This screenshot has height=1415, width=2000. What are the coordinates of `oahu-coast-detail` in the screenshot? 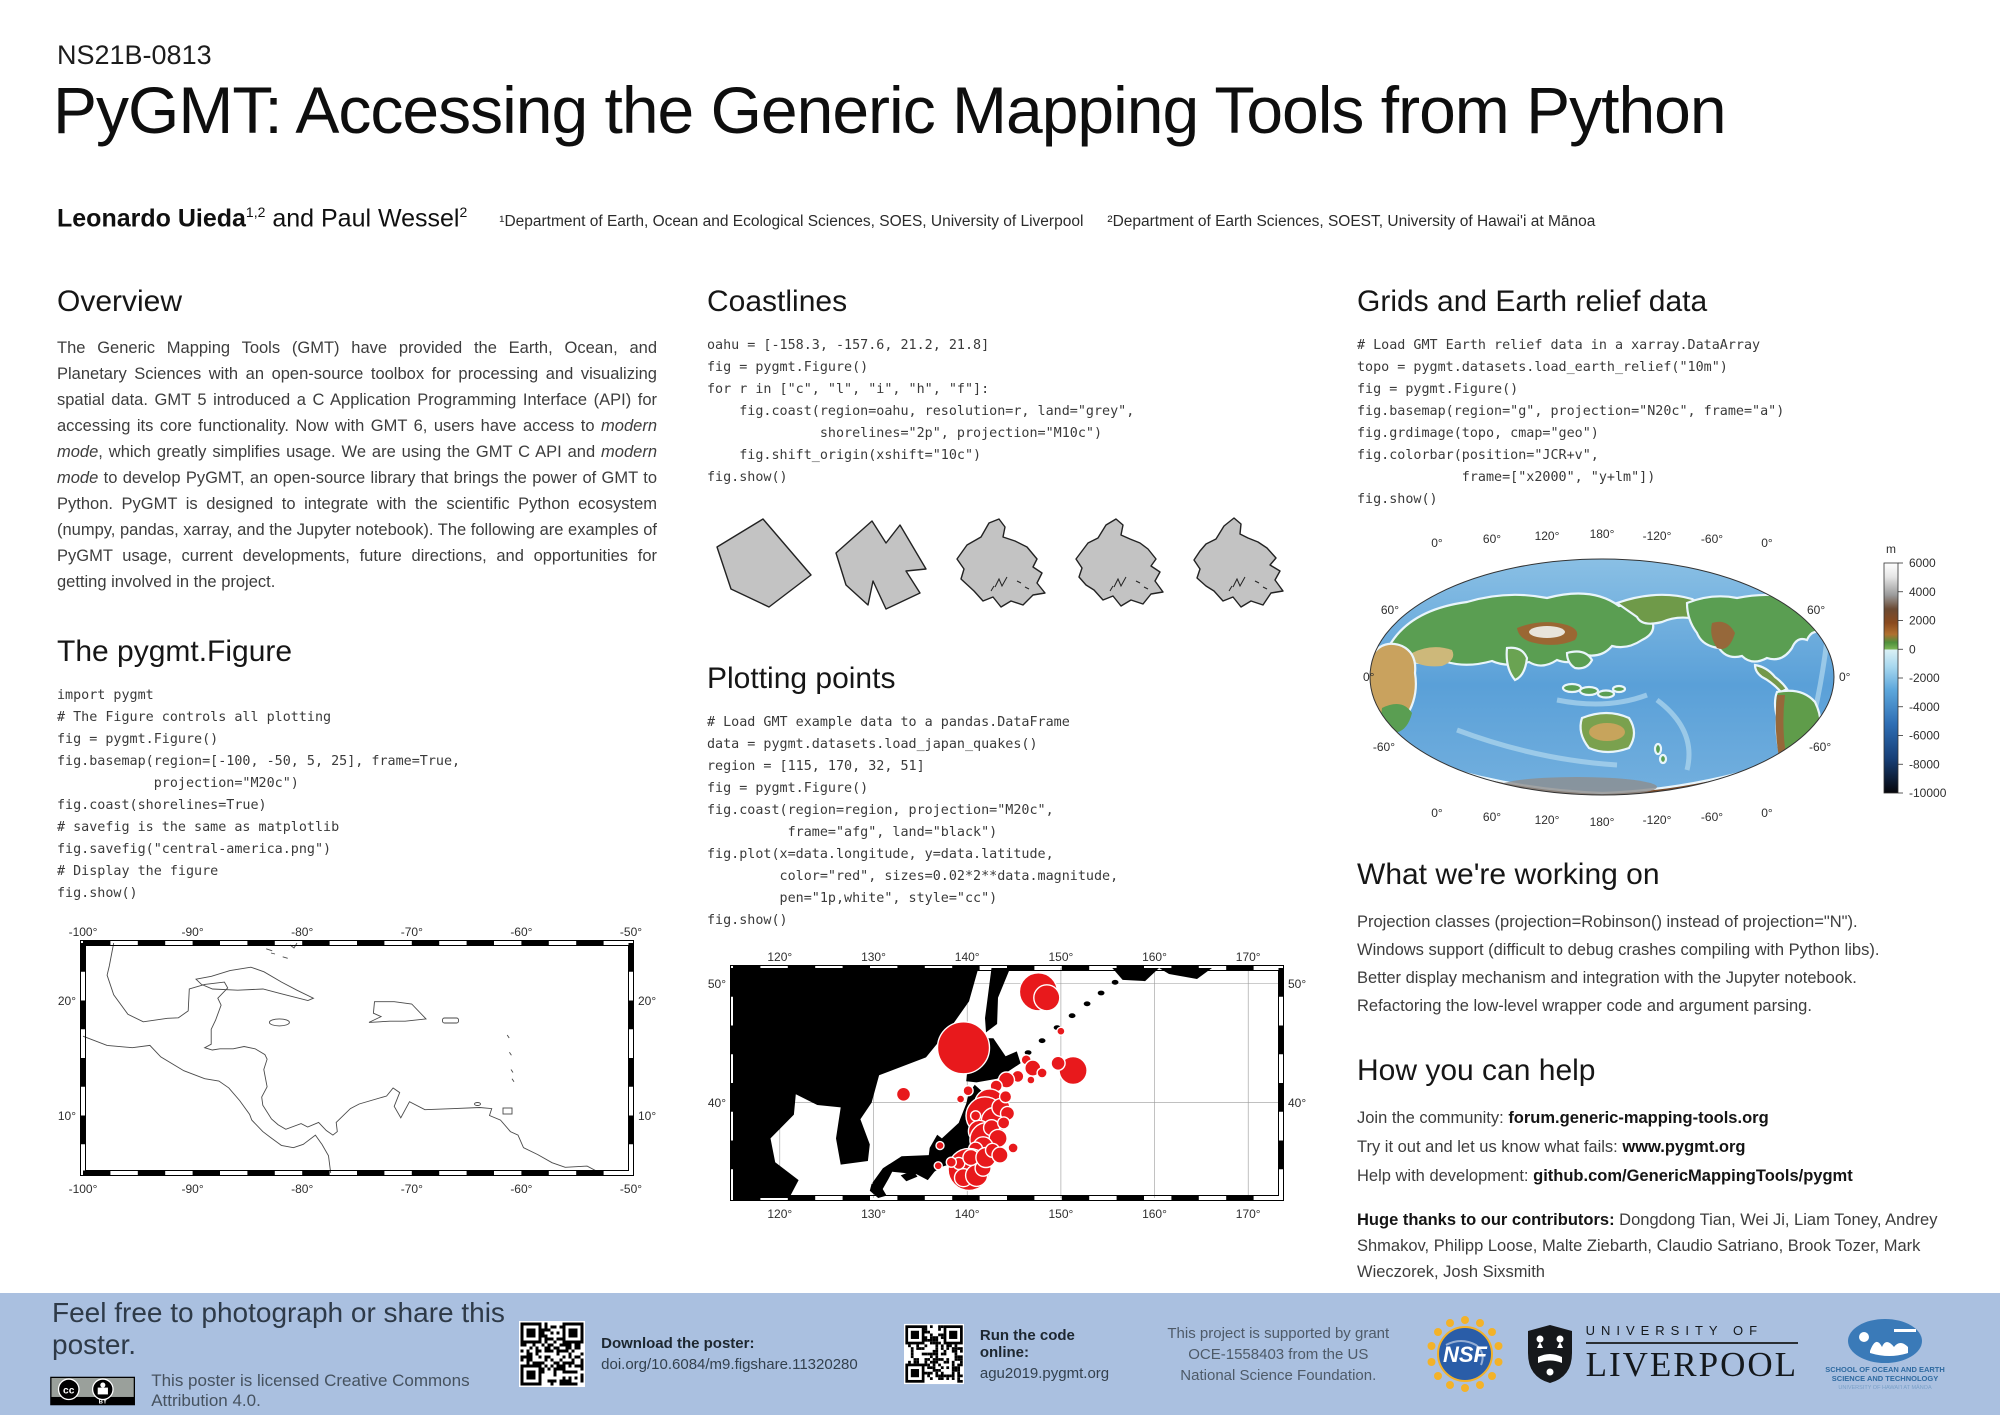 It's located at (1261, 585).